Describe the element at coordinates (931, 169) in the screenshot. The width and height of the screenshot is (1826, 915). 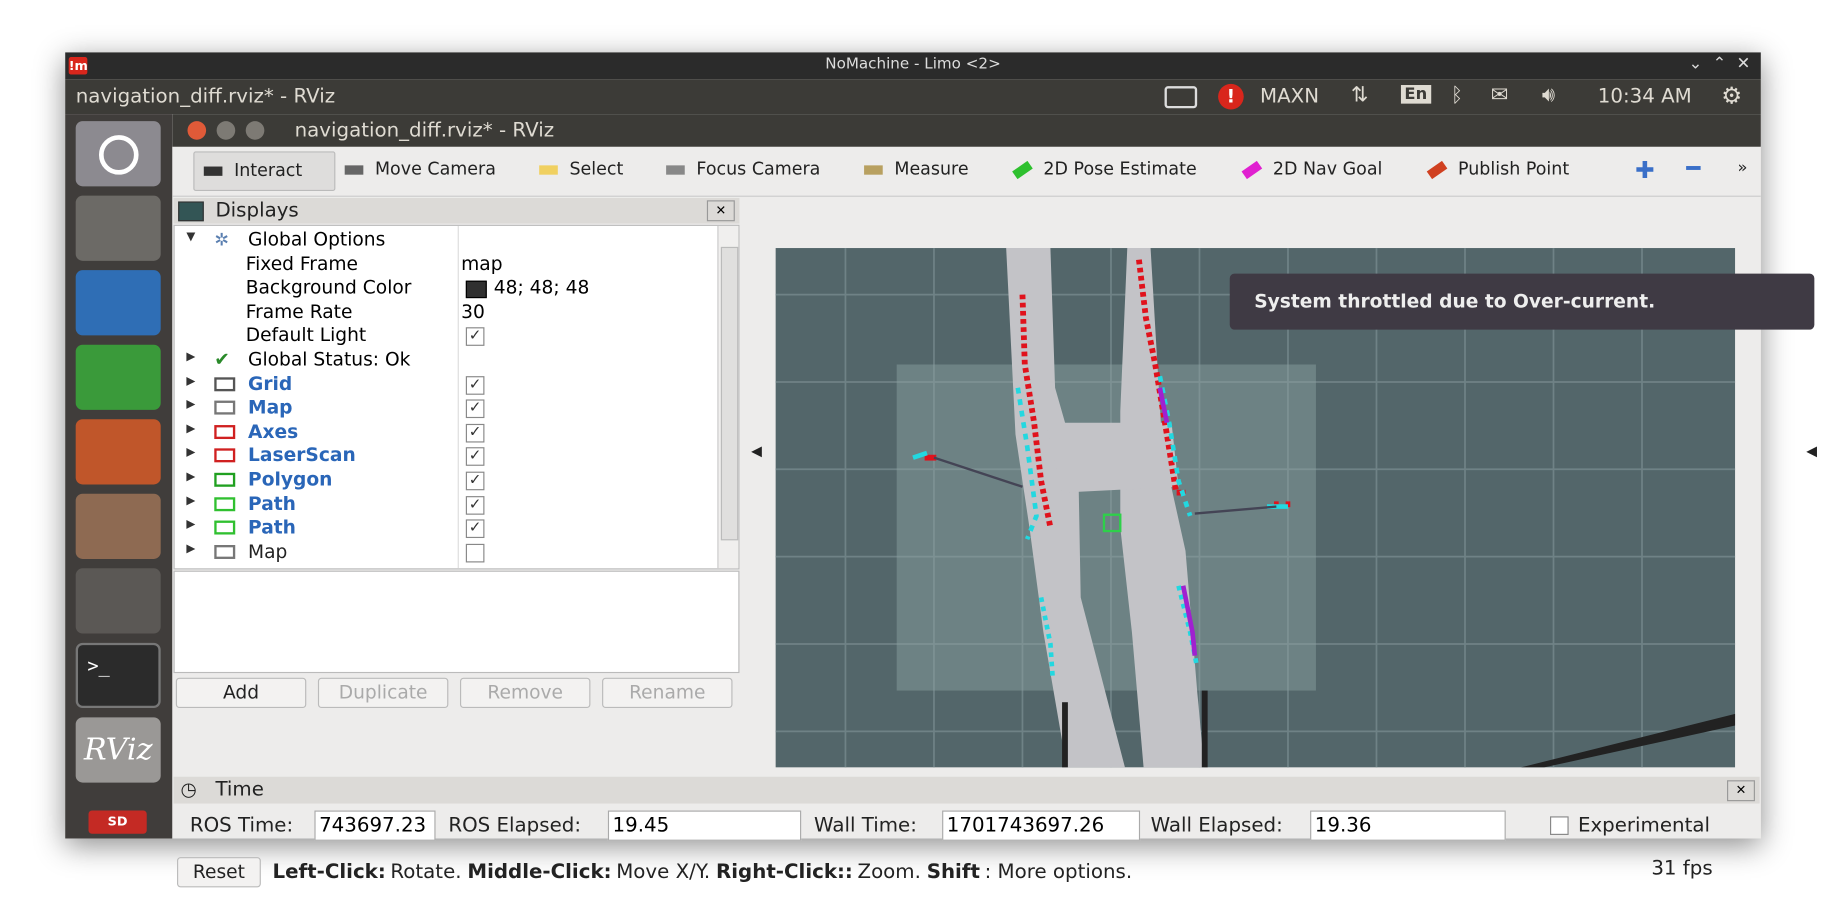
I see `tool-label: Measure` at that location.